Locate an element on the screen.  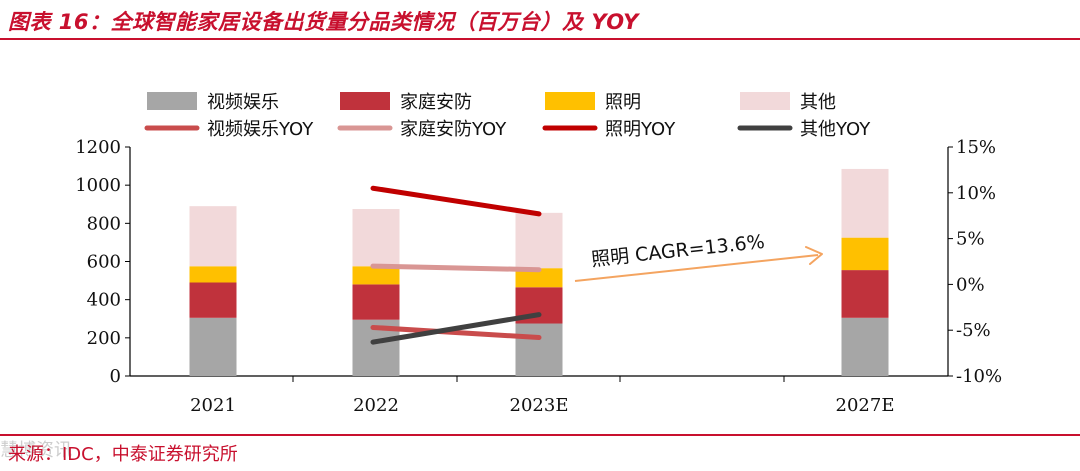
x-tick-label: 2023E is located at coordinates (539, 405).